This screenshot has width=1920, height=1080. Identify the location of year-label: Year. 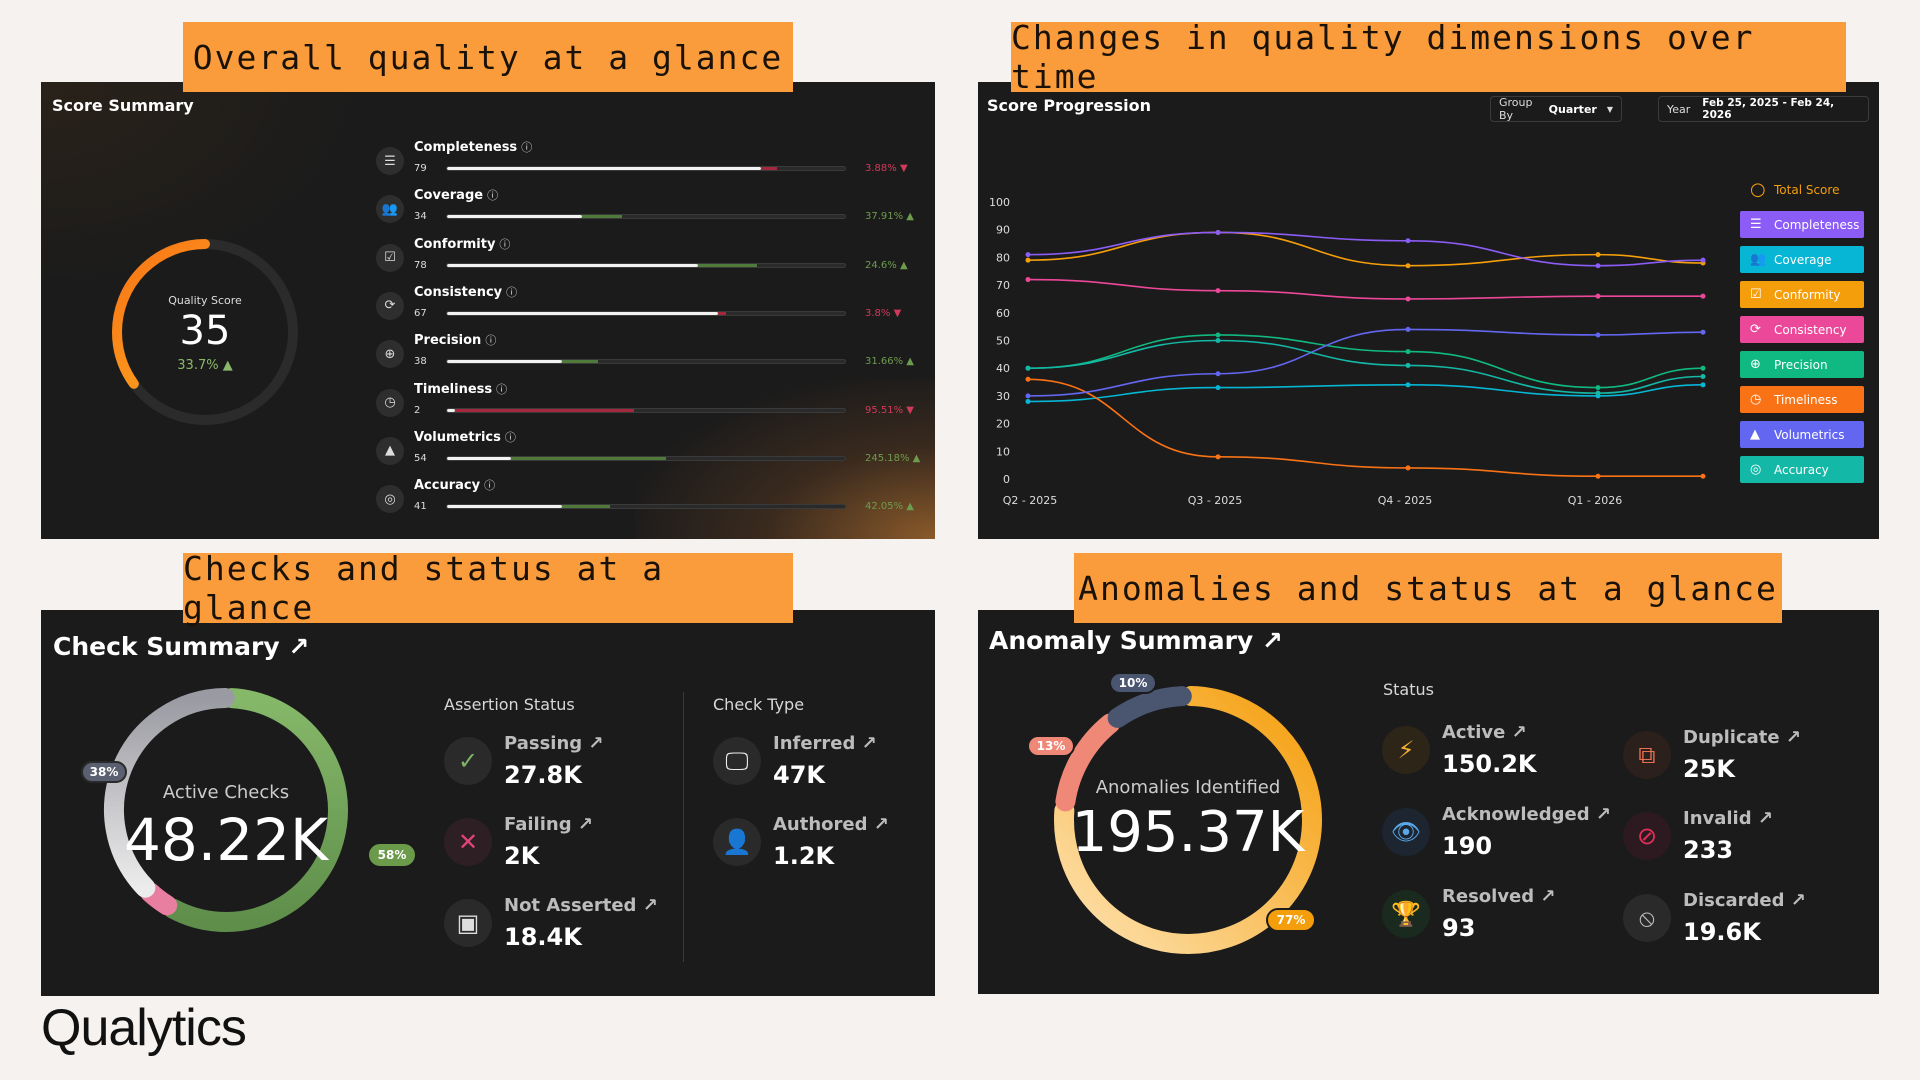
(1679, 109).